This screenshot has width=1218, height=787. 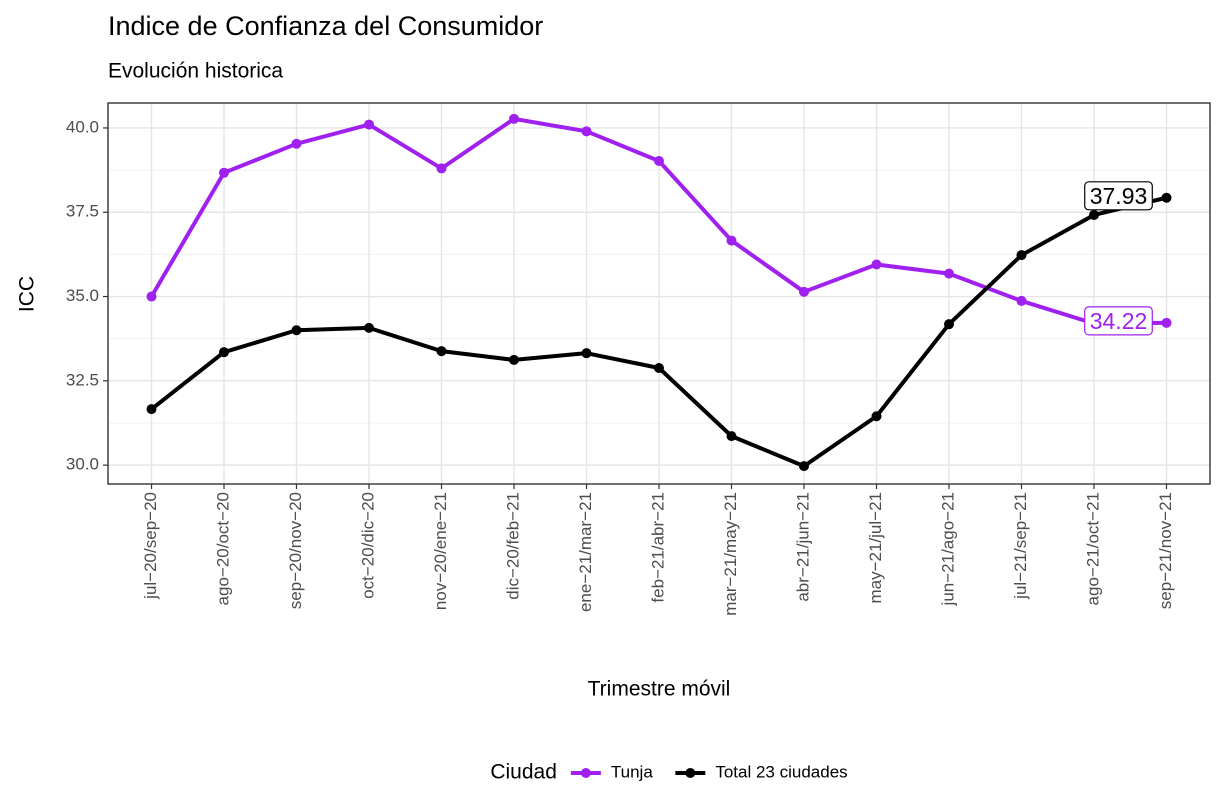 I want to click on x-tick-label: ago−21/oct−21, so click(x=1092, y=548).